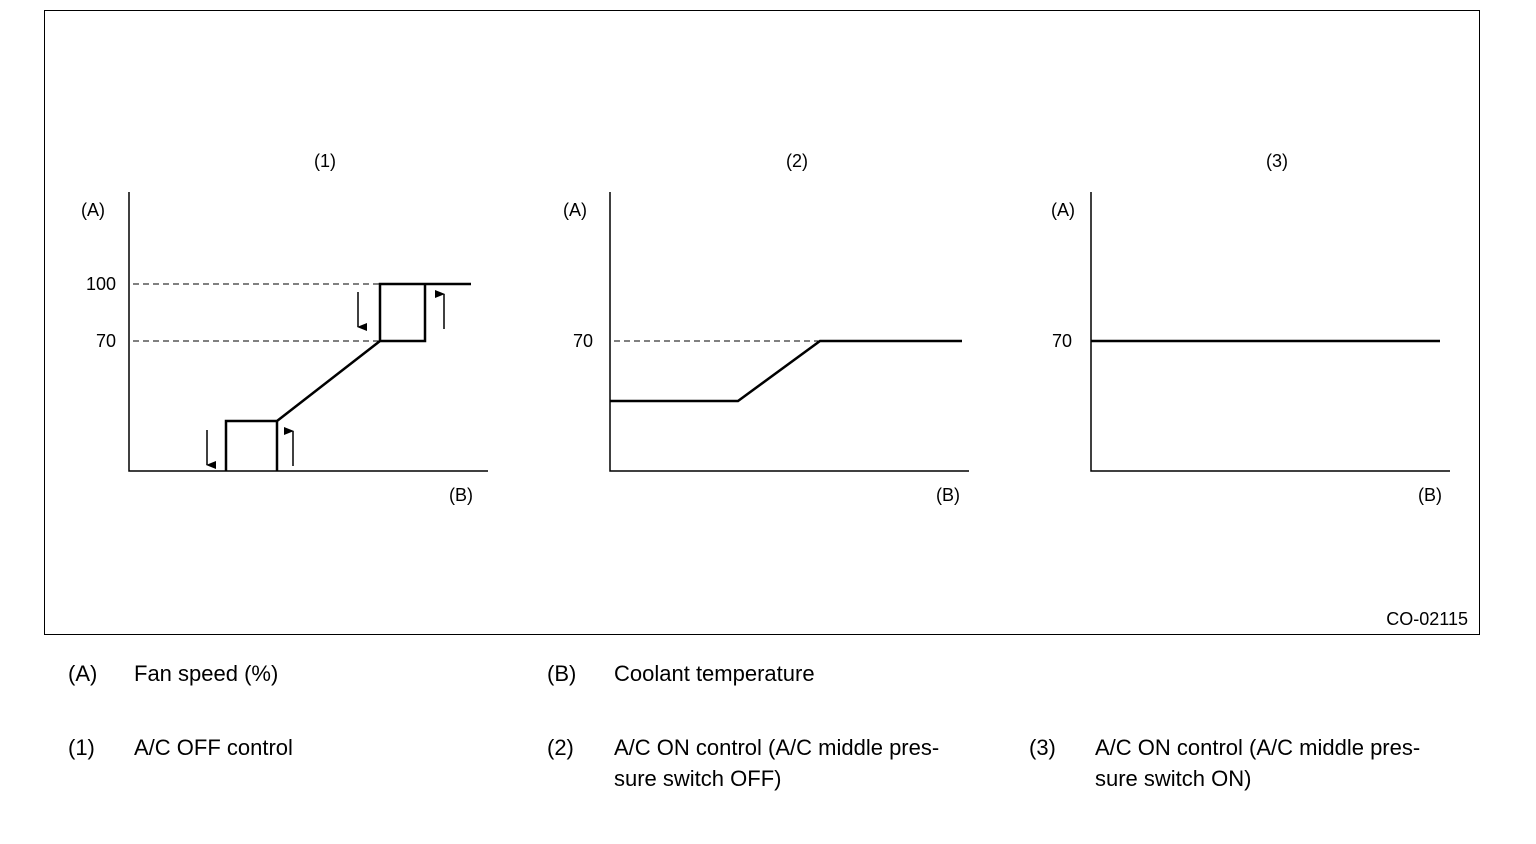 This screenshot has width=1536, height=844. Describe the element at coordinates (256, 312) in the screenshot. I see `guide` at that location.